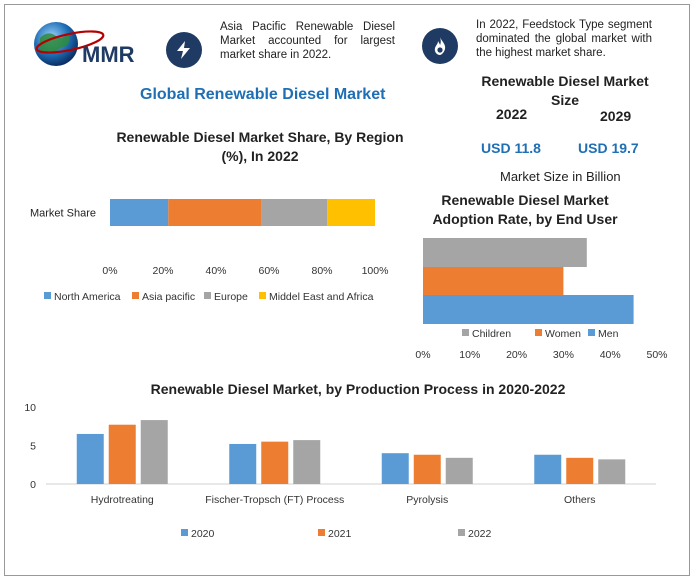  I want to click on logo-text: MMR, so click(108, 54).